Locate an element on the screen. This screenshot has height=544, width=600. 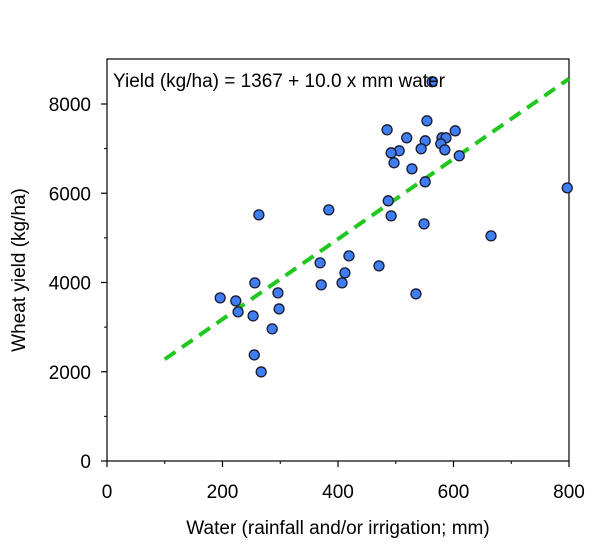
x-tick-label: 800 is located at coordinates (569, 492).